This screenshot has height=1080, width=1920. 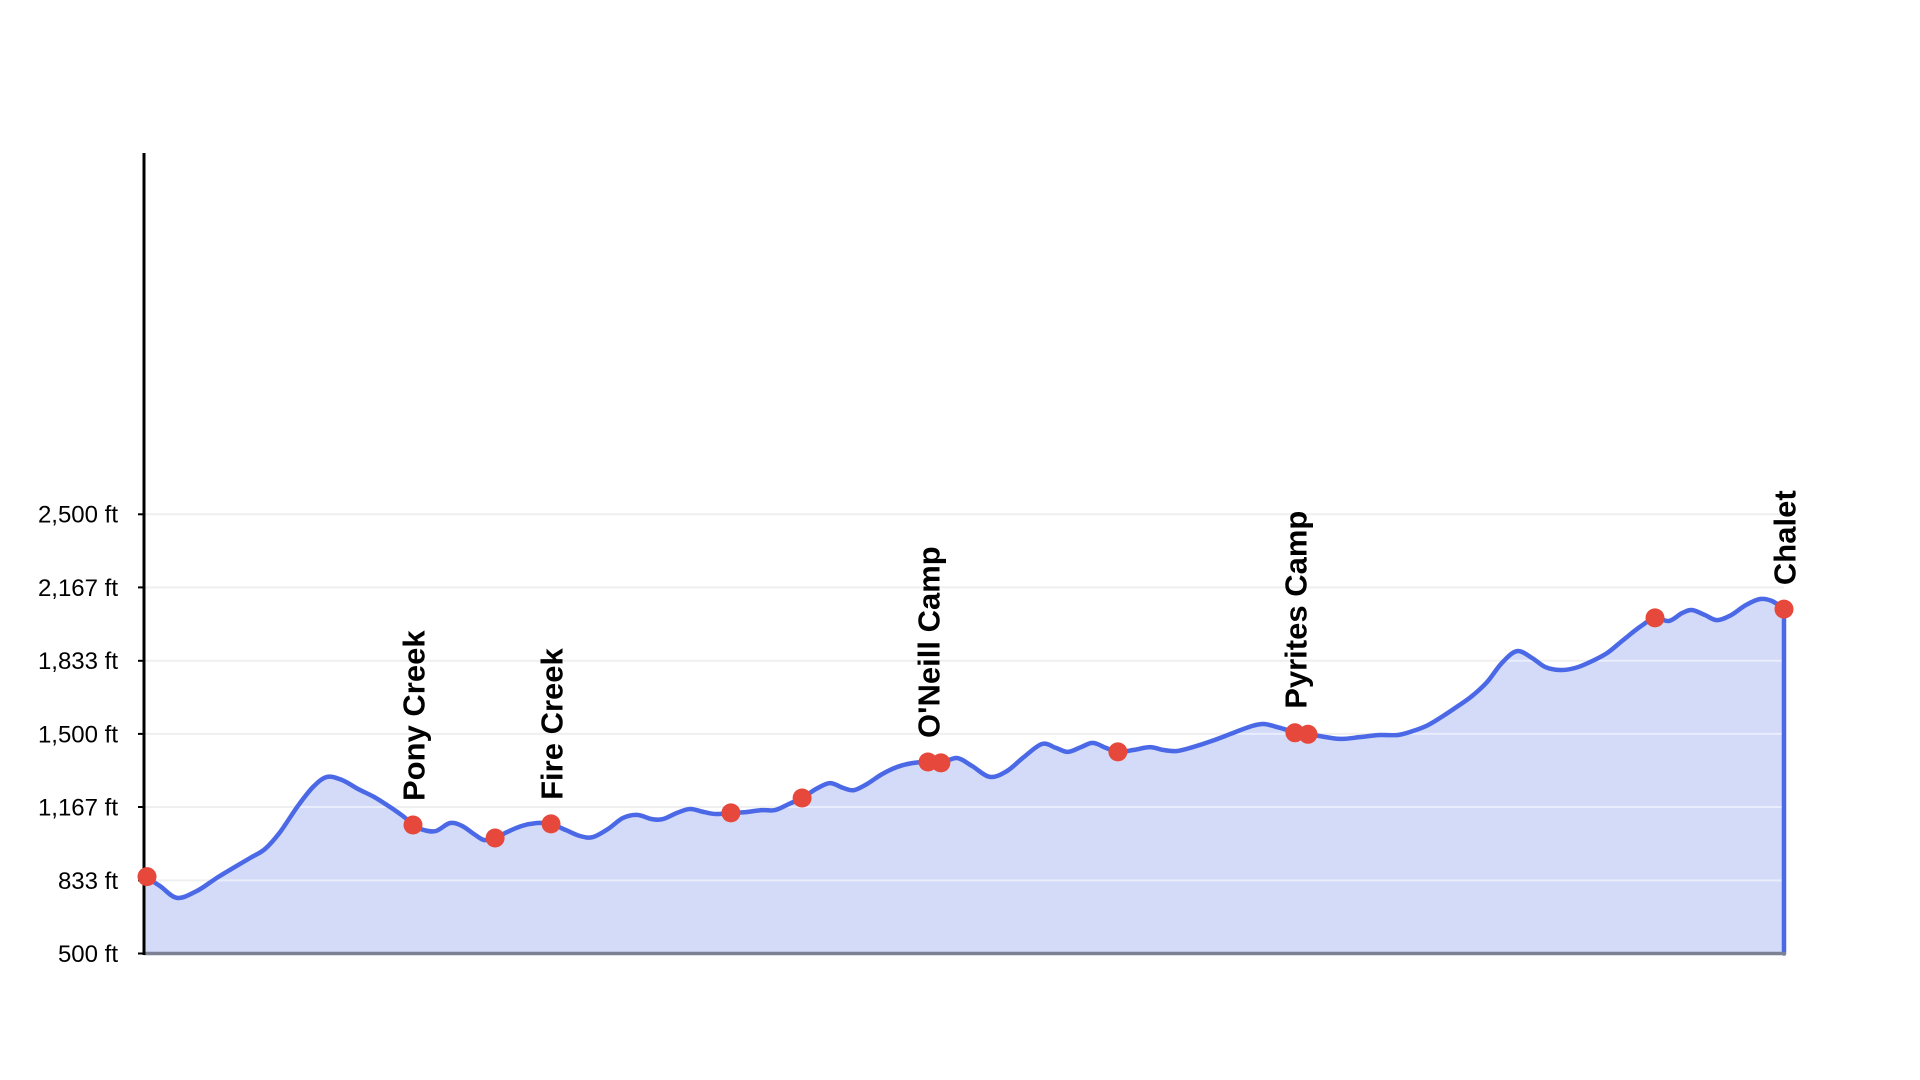 What do you see at coordinates (1784, 609) in the screenshot?
I see `waypoint-dot-chalet` at bounding box center [1784, 609].